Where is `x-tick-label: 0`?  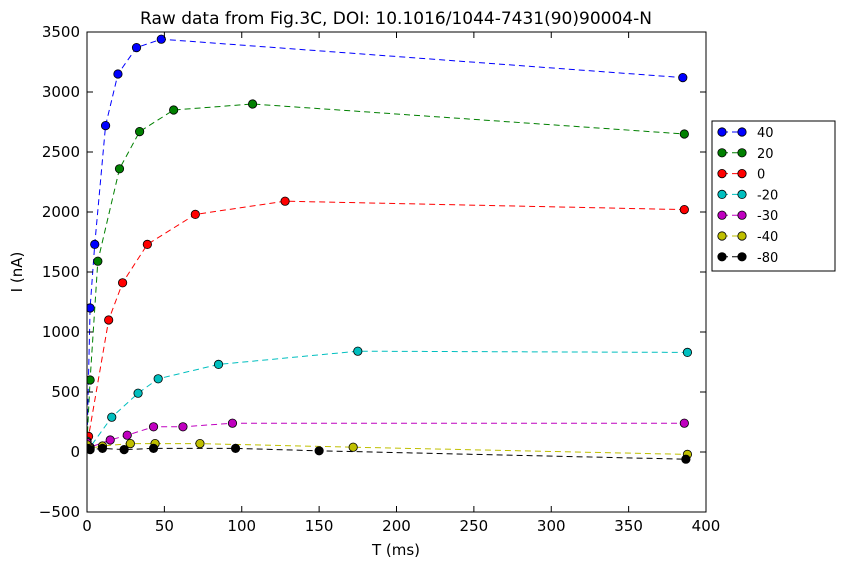 x-tick-label: 0 is located at coordinates (87, 526).